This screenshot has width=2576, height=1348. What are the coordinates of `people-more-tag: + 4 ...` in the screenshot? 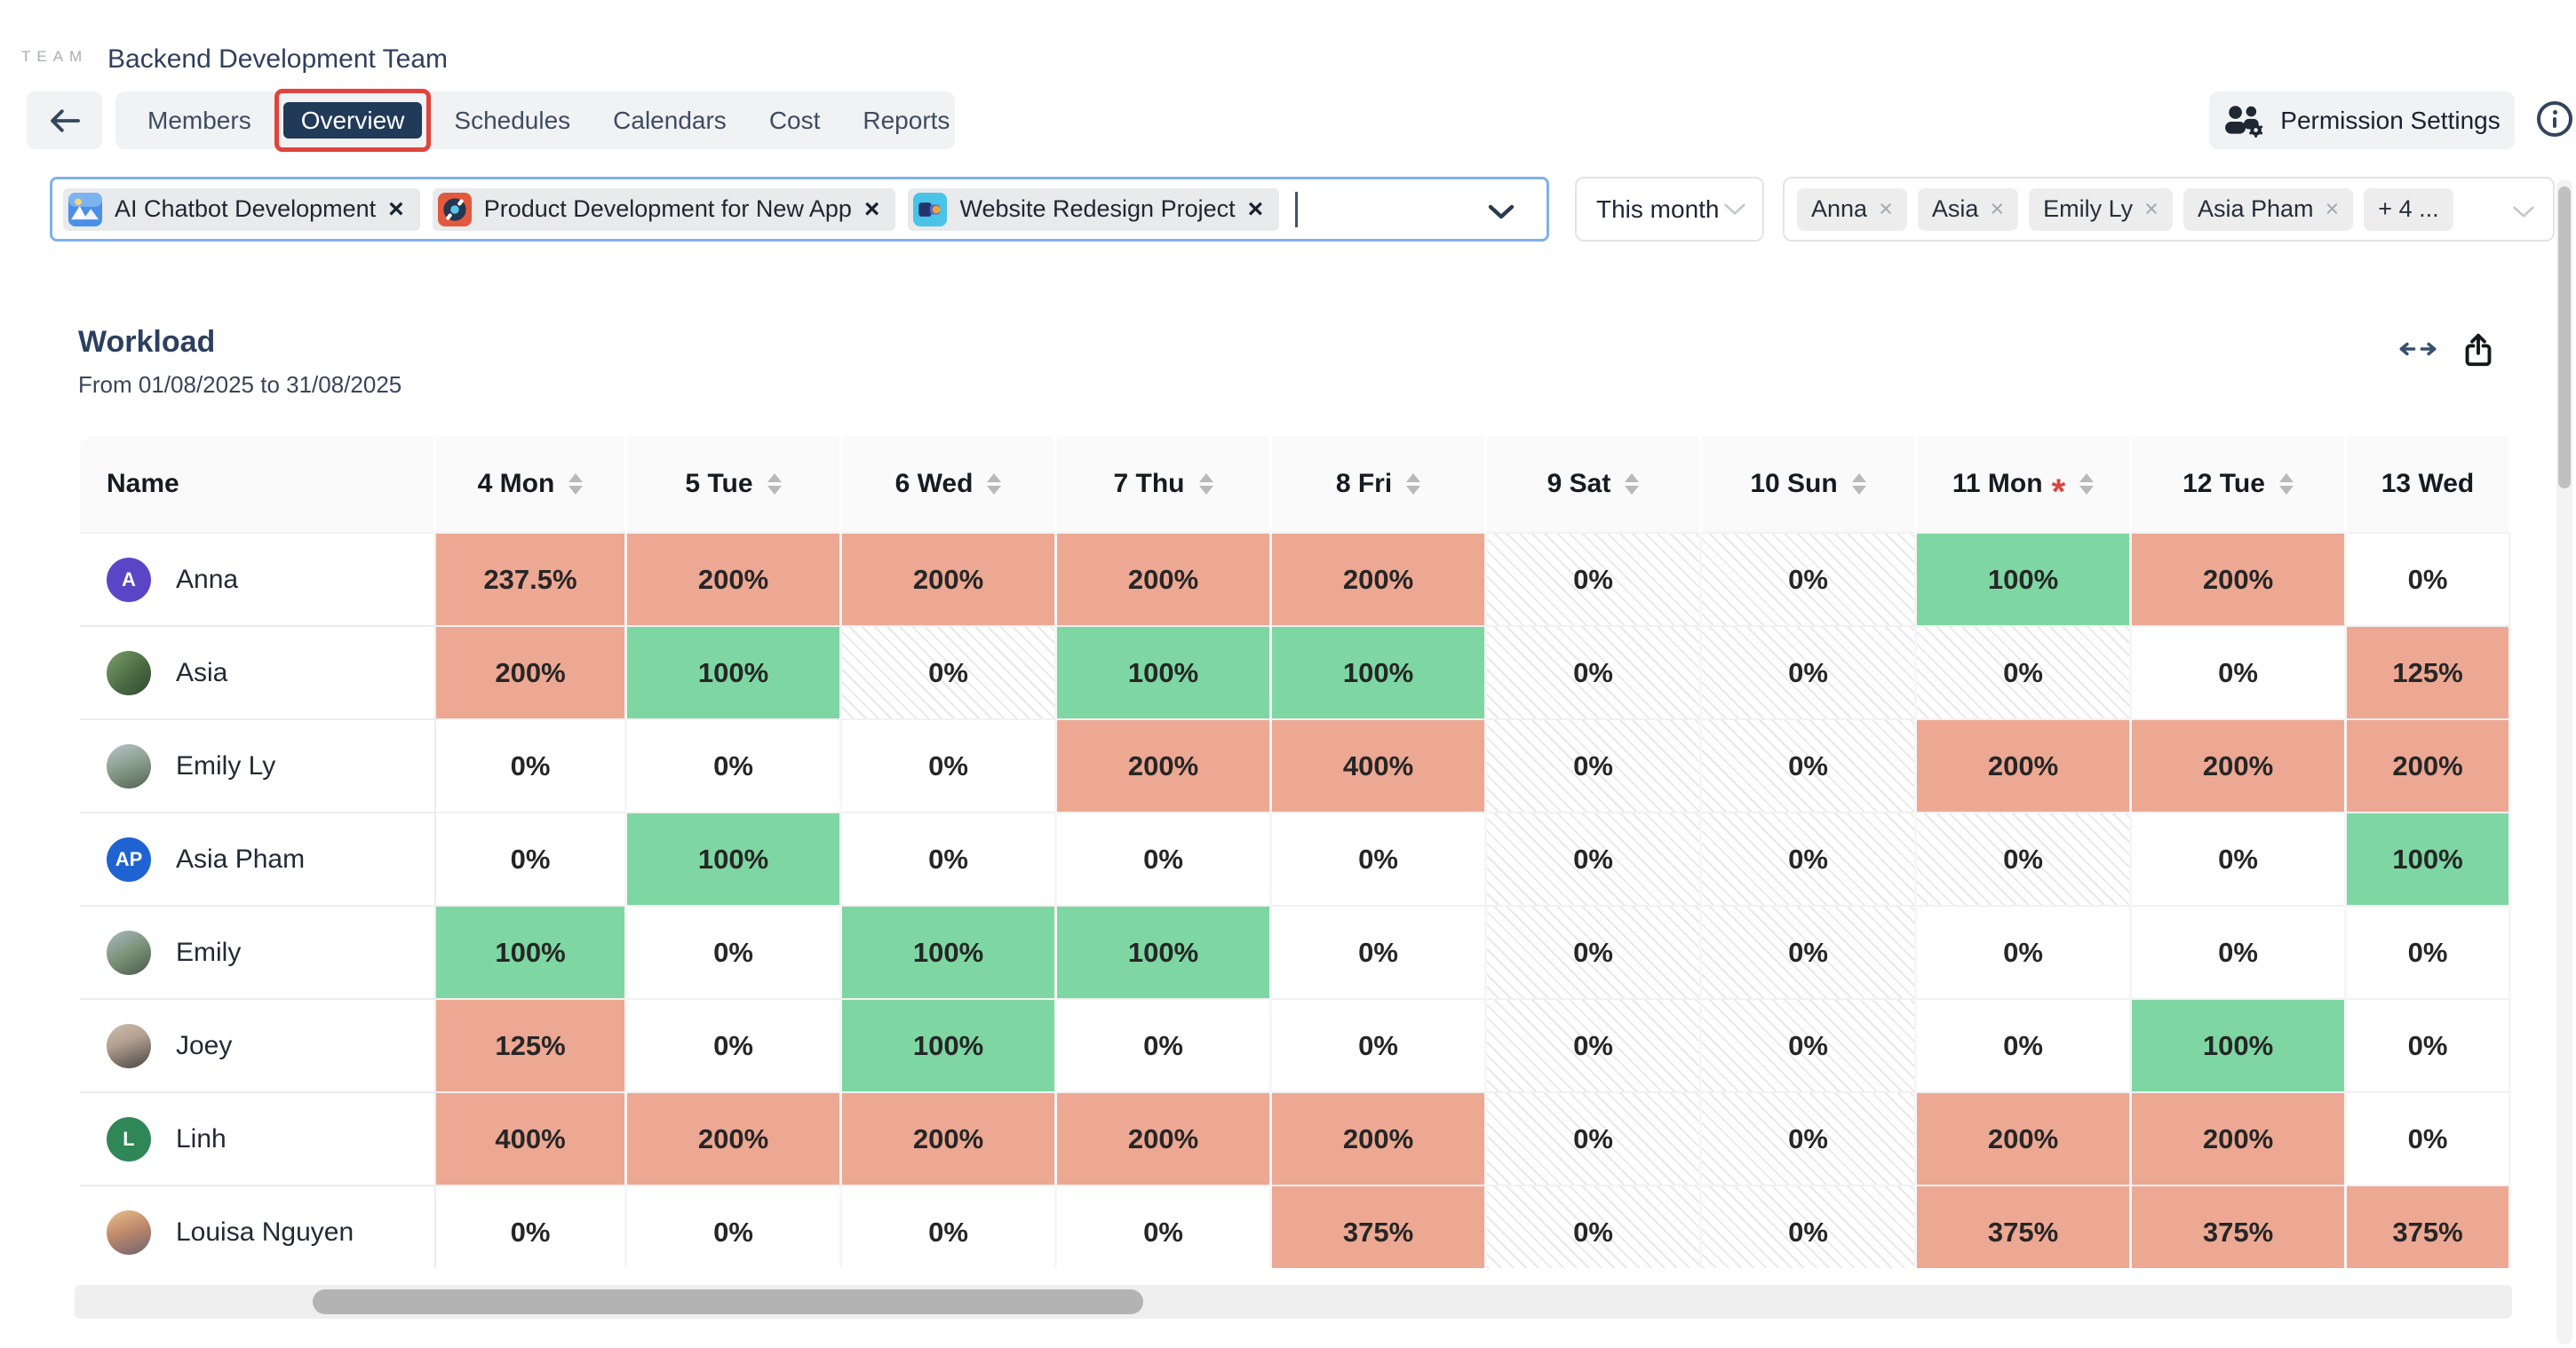 It's located at (2408, 209).